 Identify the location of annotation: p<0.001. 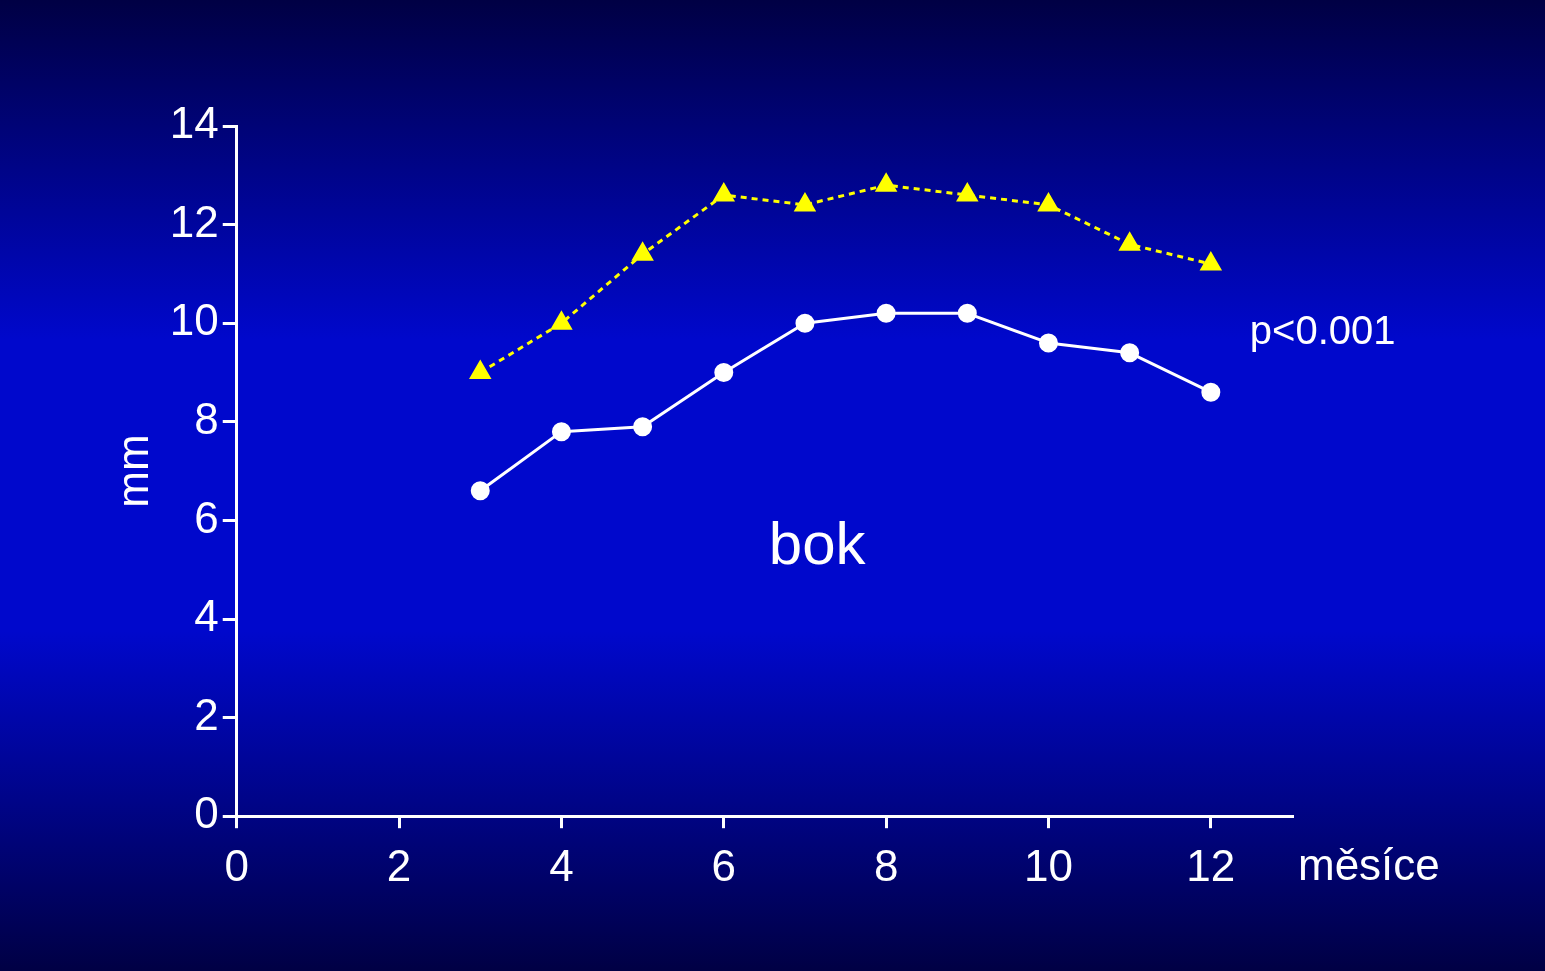
(1322, 330).